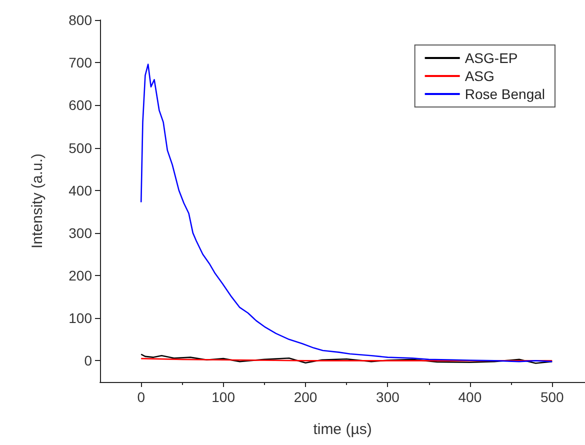  I want to click on legend-label: ASG, so click(479, 76).